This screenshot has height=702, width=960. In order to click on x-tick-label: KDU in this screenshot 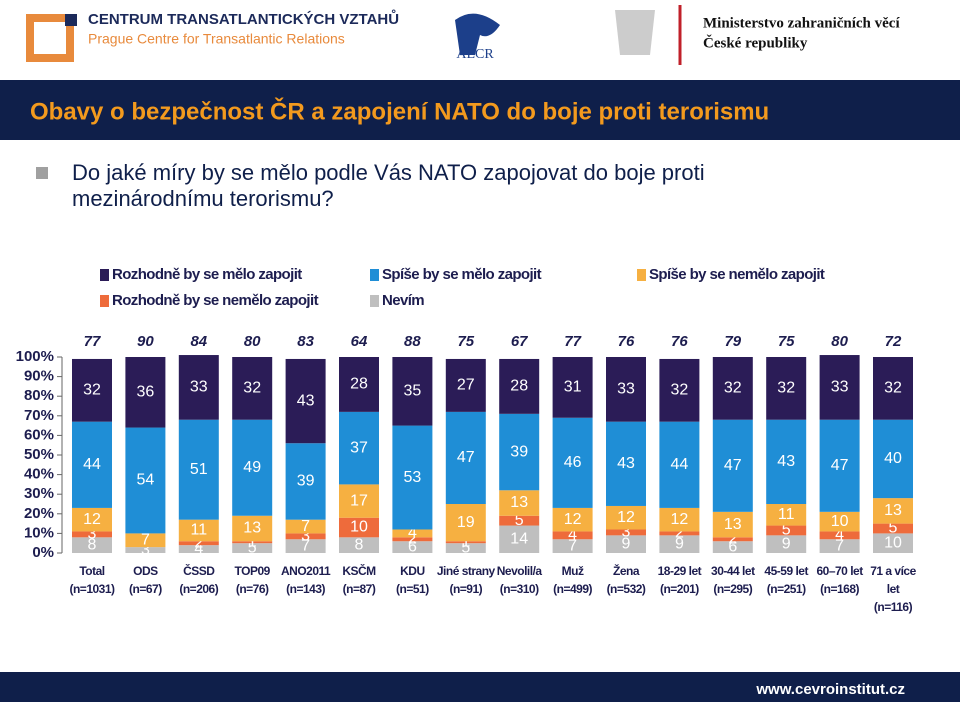, I will do `click(412, 571)`.